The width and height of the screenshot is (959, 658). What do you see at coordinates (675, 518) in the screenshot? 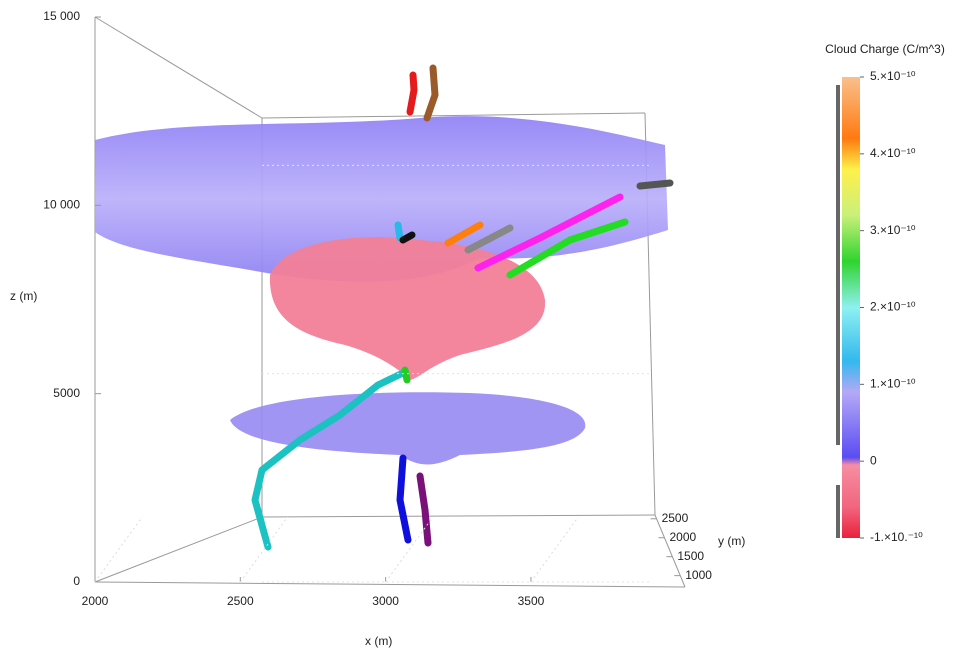
I see `y-tick-label: 2500` at bounding box center [675, 518].